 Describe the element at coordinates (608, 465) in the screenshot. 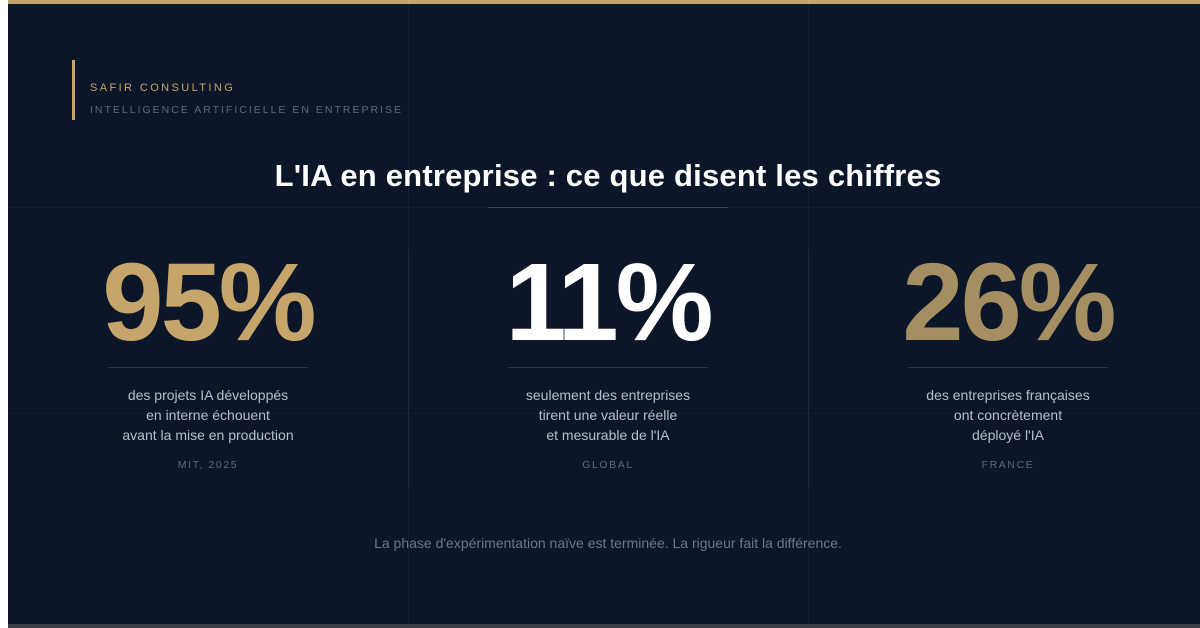

I see `stat-source: GLOBAL` at that location.